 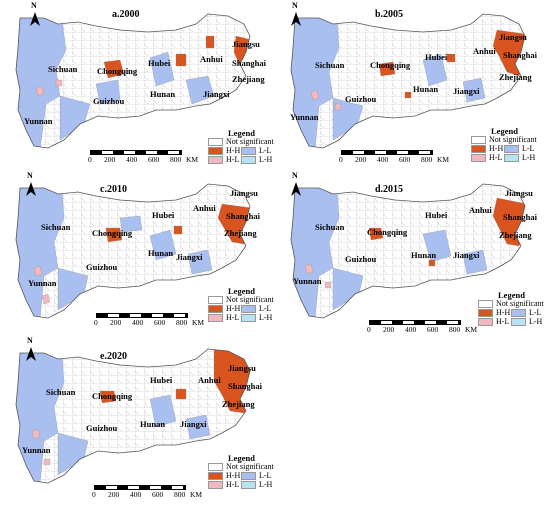 I want to click on legend-ll: L-L, so click(x=526, y=313).